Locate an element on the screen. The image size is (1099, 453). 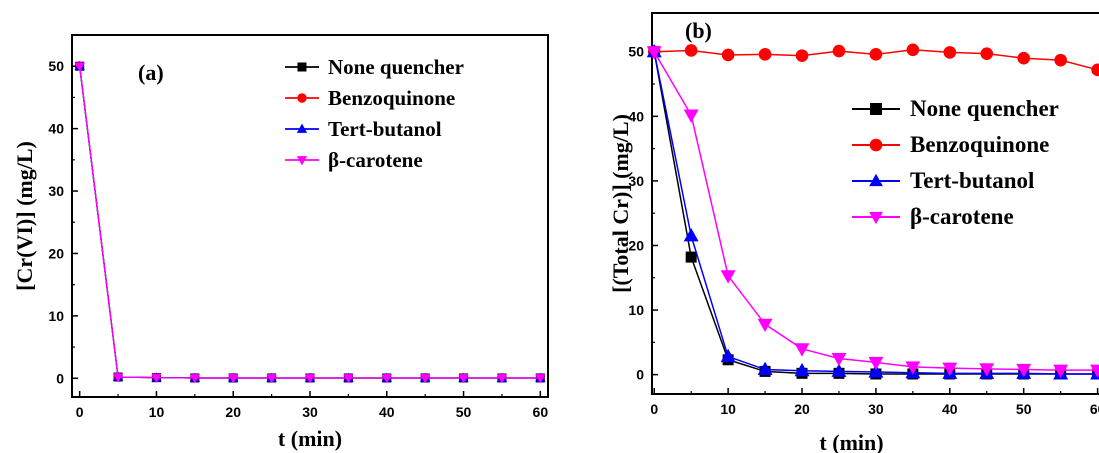
y-axis-title: [(Total Cr)] (mg/L) is located at coordinates (620, 203).